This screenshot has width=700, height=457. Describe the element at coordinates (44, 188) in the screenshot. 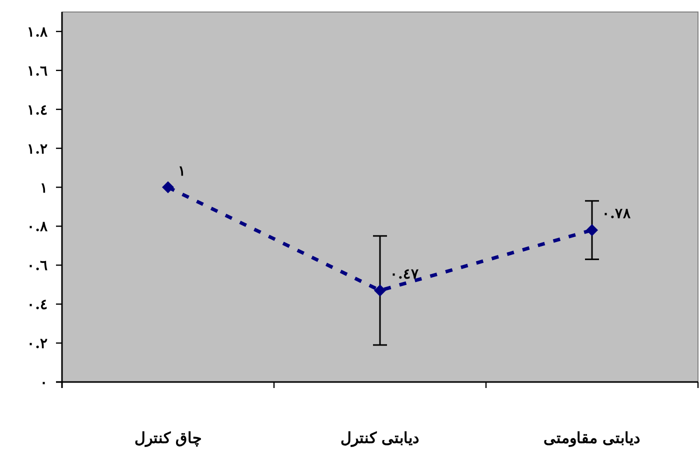

I see `y-tick-label: ١` at that location.